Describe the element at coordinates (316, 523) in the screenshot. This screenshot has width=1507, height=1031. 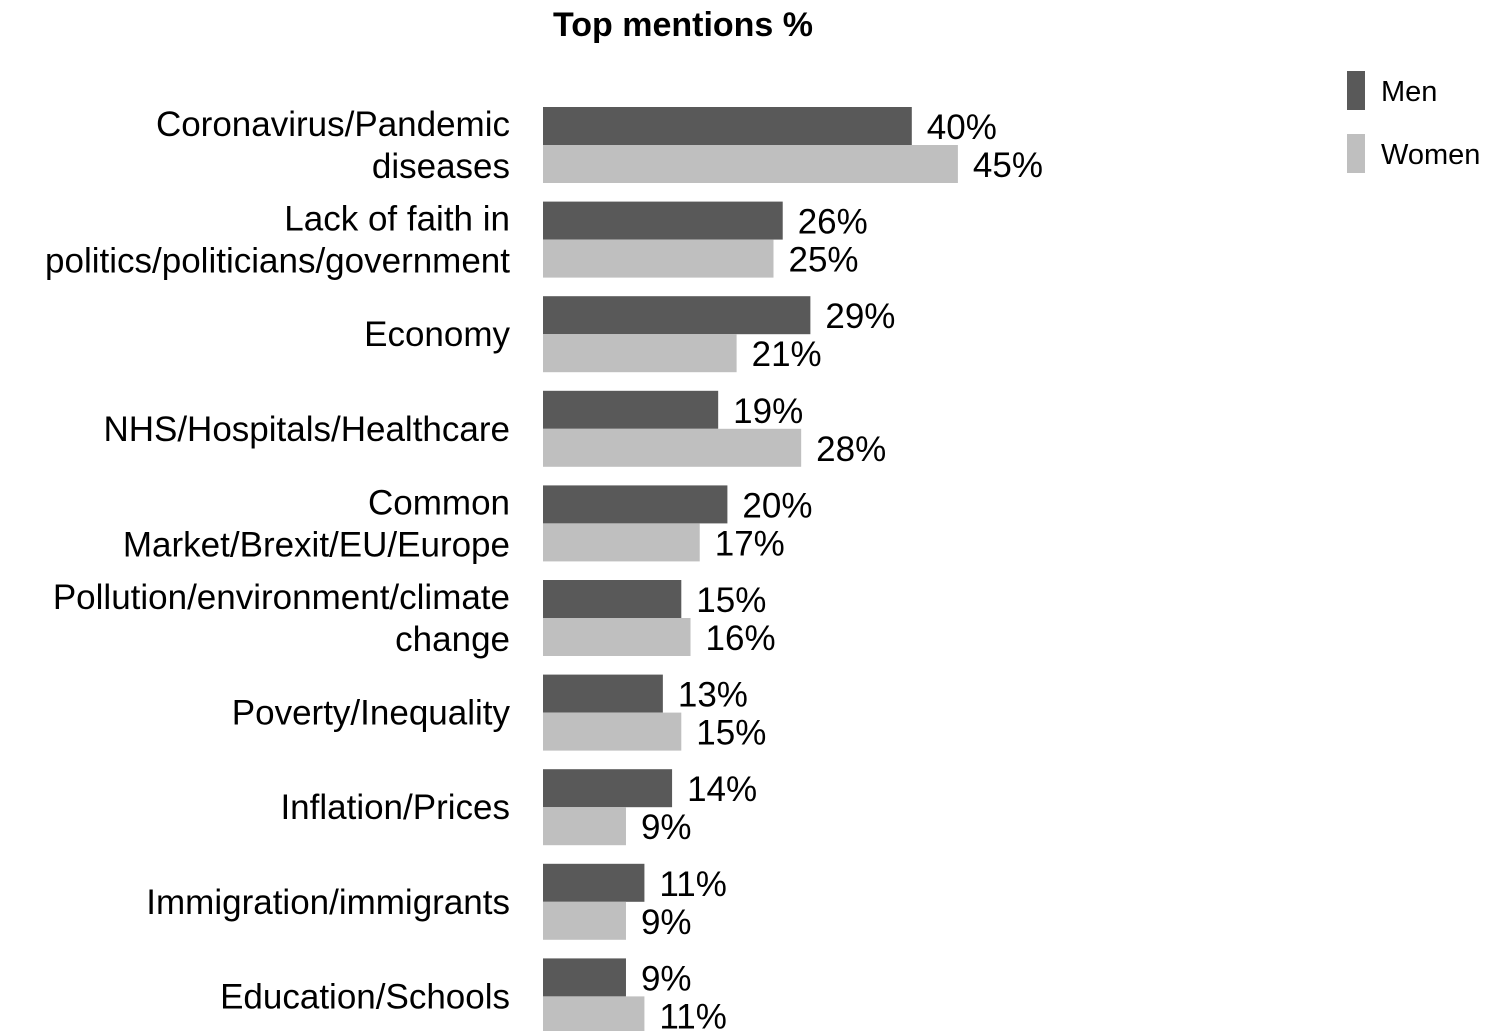
I see `category-label-4: Common Market/Brexit/EU/Europe` at that location.